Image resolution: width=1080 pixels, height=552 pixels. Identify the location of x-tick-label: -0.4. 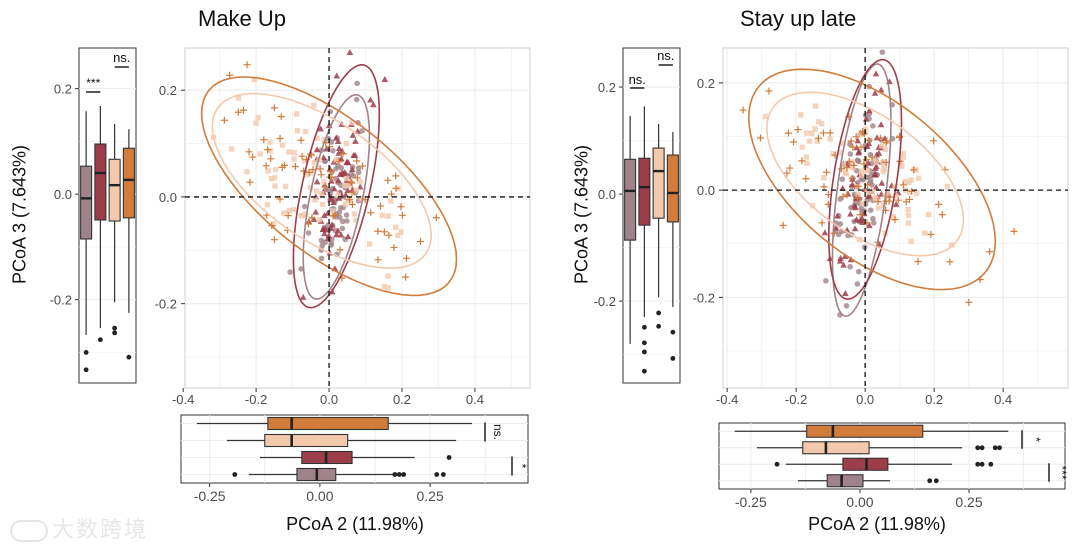
(183, 399).